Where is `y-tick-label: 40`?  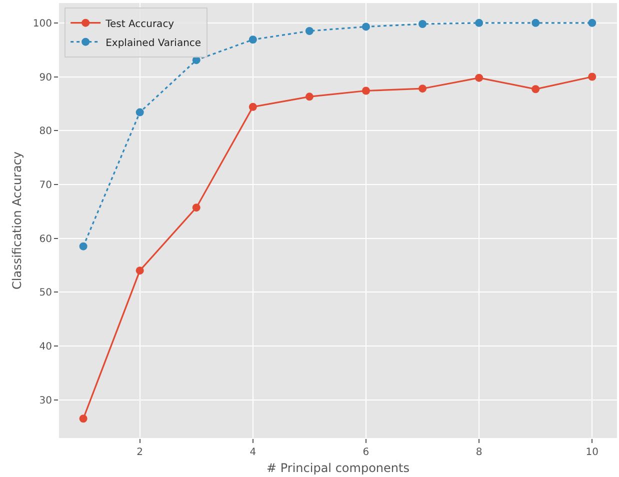 y-tick-label: 40 is located at coordinates (45, 346).